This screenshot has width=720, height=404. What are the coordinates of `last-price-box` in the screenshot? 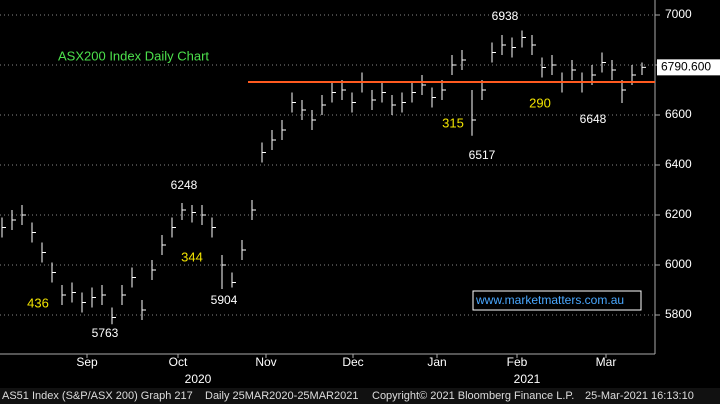 It's located at (688, 67).